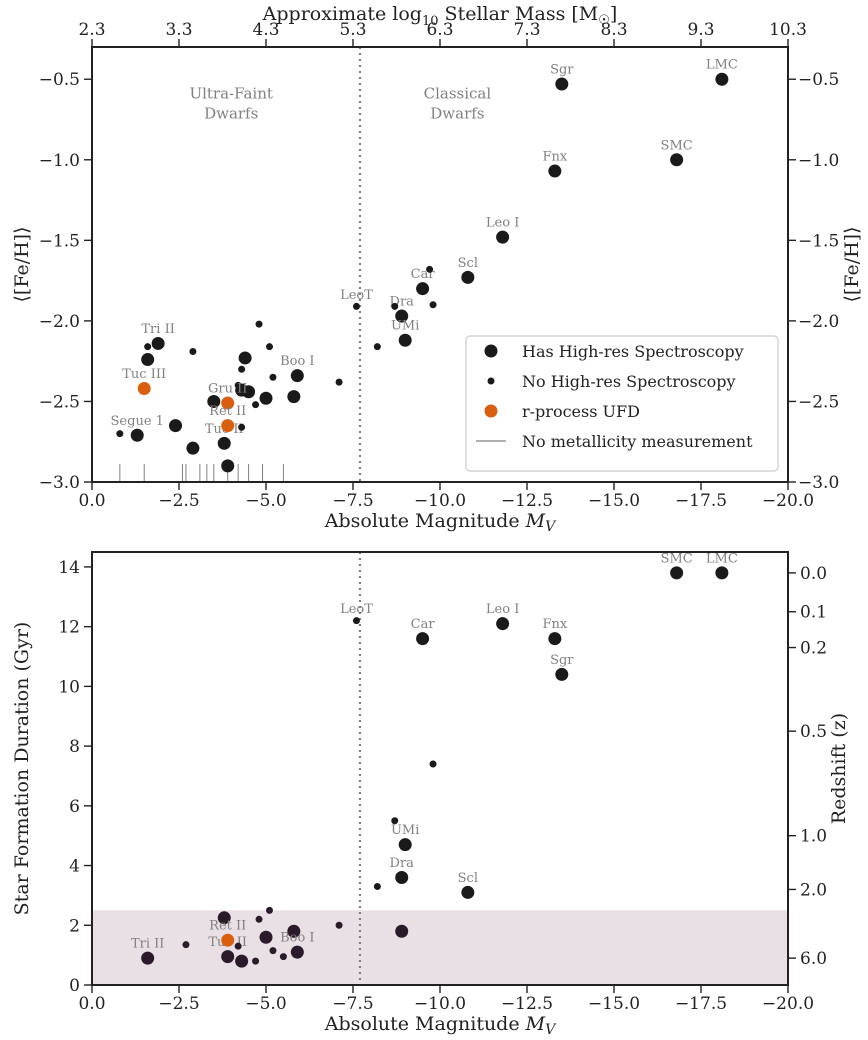 The width and height of the screenshot is (868, 1040). I want to click on y-tick-label-right: −1.0, so click(818, 161).